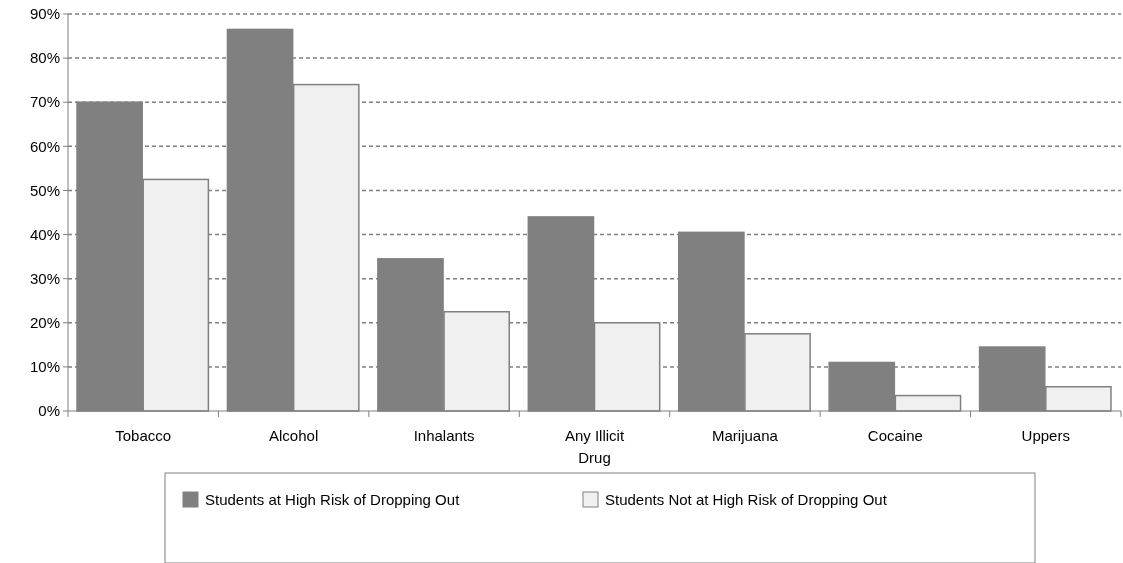  What do you see at coordinates (44, 323) in the screenshot?
I see `y-tick-label: 20%` at bounding box center [44, 323].